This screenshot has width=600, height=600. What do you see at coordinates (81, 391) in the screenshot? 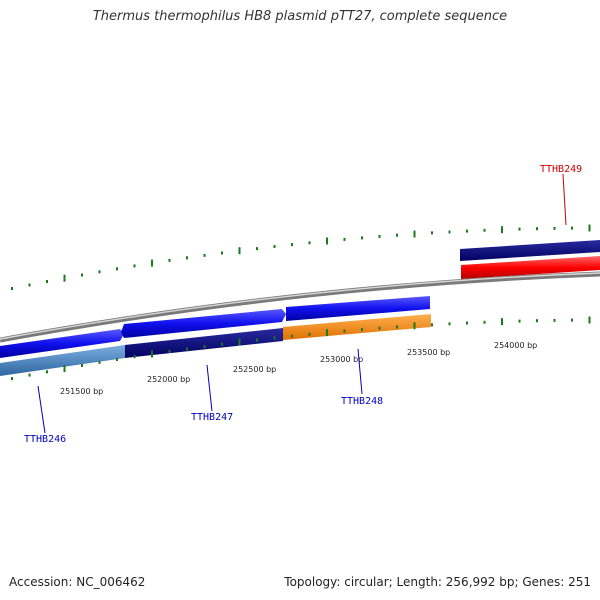
I see `position-label-251500: 251500 bp` at bounding box center [81, 391].